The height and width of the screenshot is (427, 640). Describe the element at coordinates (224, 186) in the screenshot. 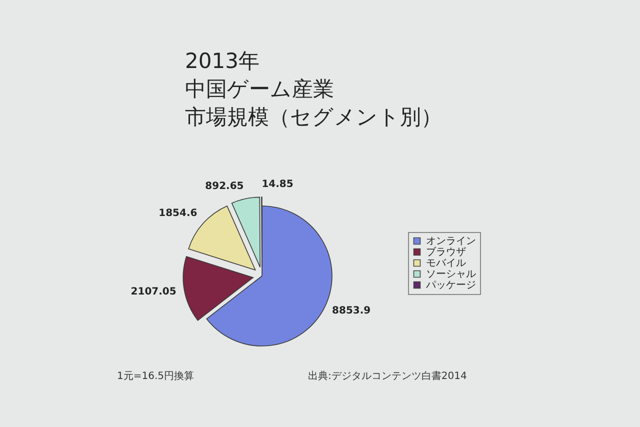

I see `data-label: 892.65` at that location.